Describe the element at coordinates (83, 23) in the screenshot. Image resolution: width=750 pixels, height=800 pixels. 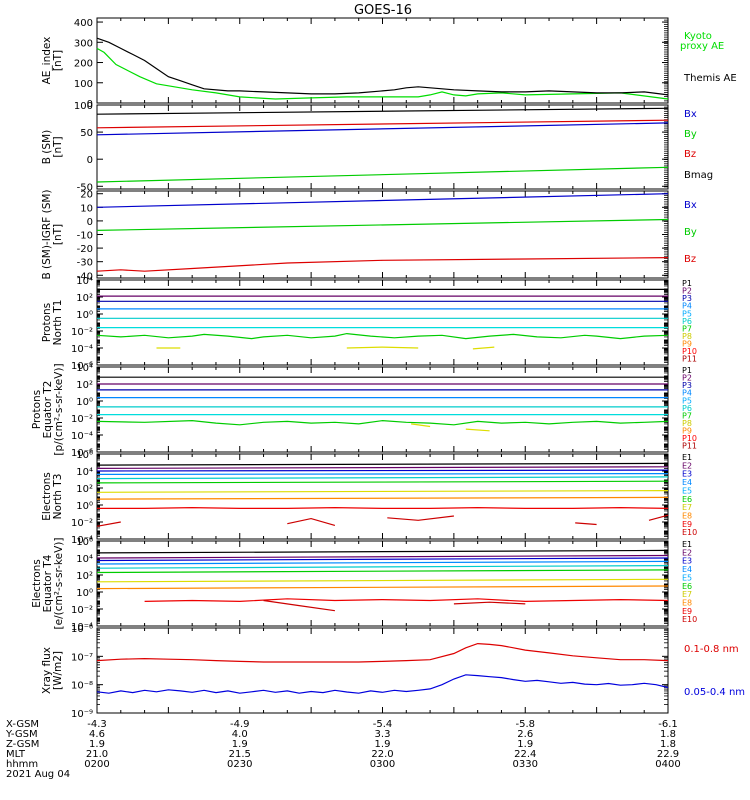
I see `y-tick-label: 400` at that location.